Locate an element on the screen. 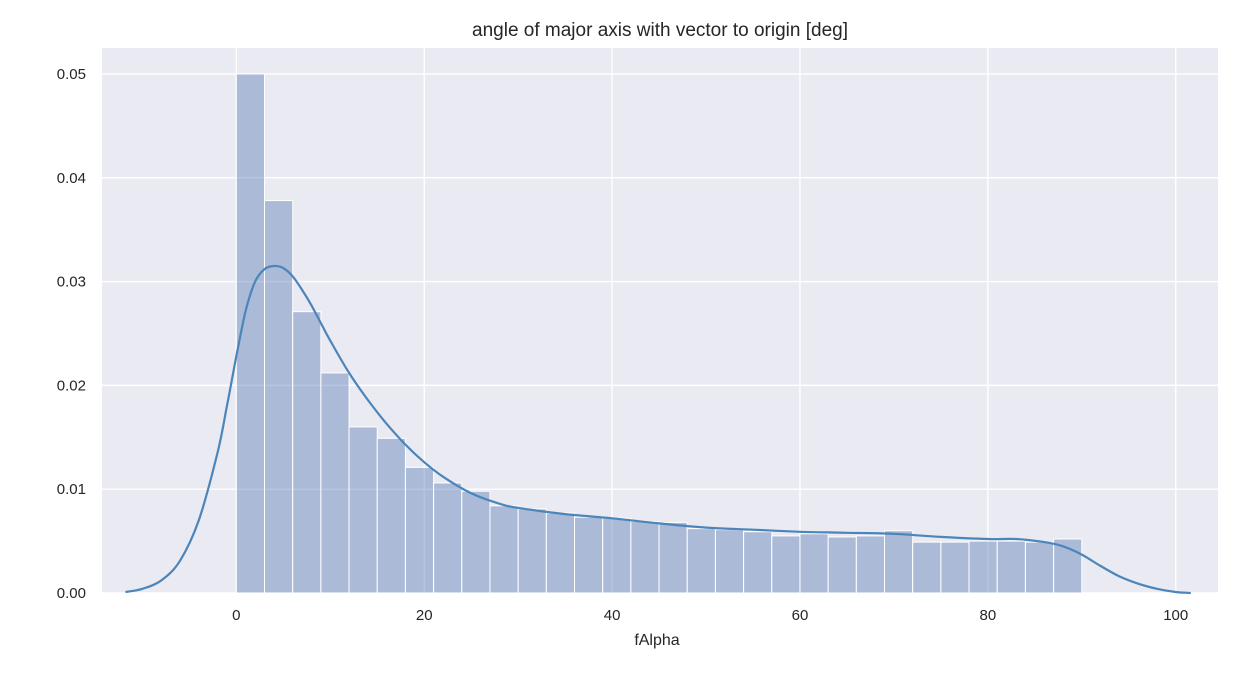  y-tick-label: 0.02 is located at coordinates (71, 385).